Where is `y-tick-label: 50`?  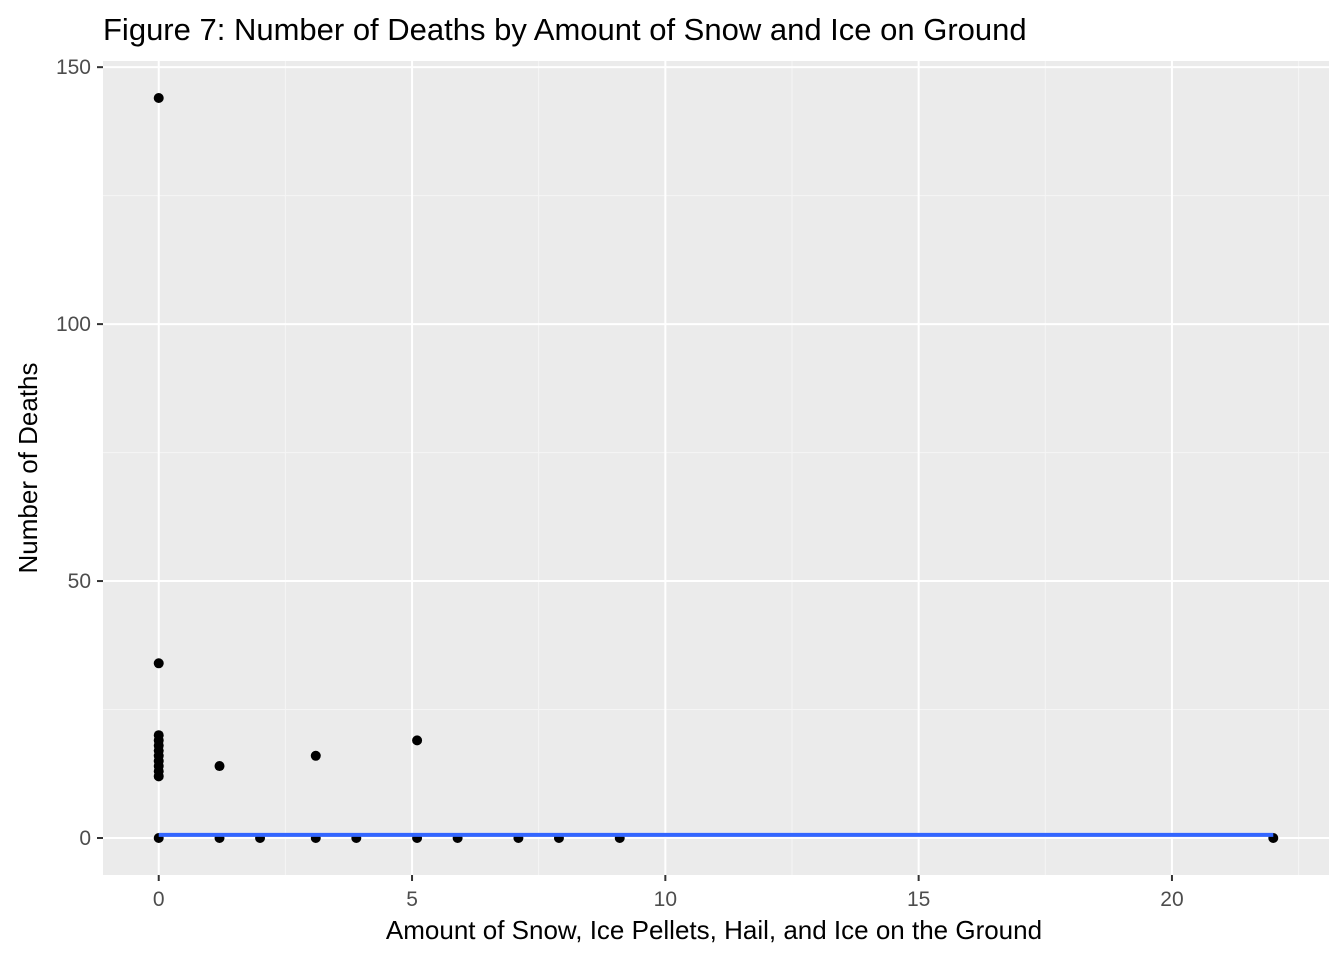 y-tick-label: 50 is located at coordinates (79, 581).